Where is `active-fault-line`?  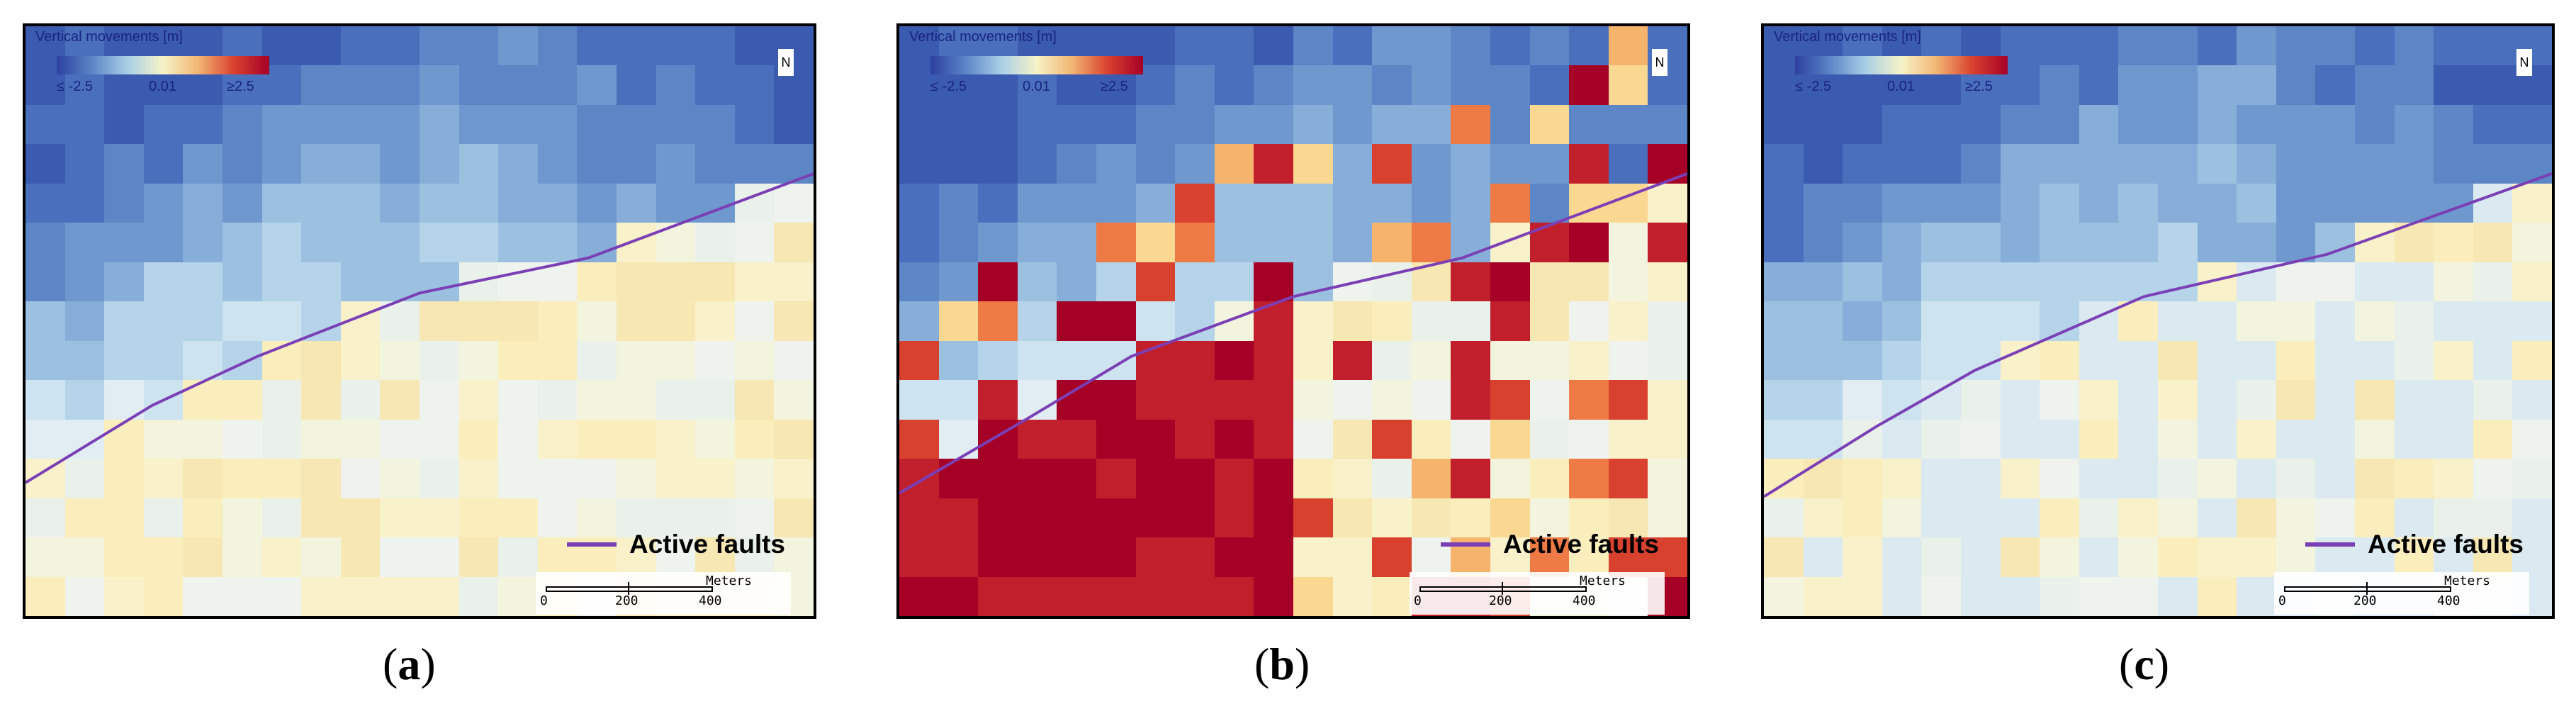 active-fault-line is located at coordinates (2158, 335).